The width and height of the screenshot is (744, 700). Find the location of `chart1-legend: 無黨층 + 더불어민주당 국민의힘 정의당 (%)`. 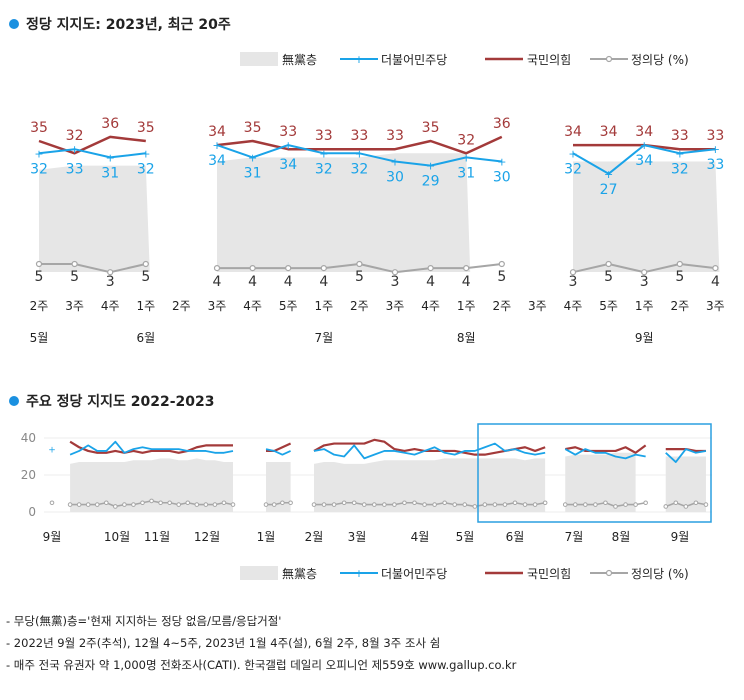

chart1-legend: 無黨층 + 더불어민주당 국민의힘 정의당 (%) is located at coordinates (464, 59).